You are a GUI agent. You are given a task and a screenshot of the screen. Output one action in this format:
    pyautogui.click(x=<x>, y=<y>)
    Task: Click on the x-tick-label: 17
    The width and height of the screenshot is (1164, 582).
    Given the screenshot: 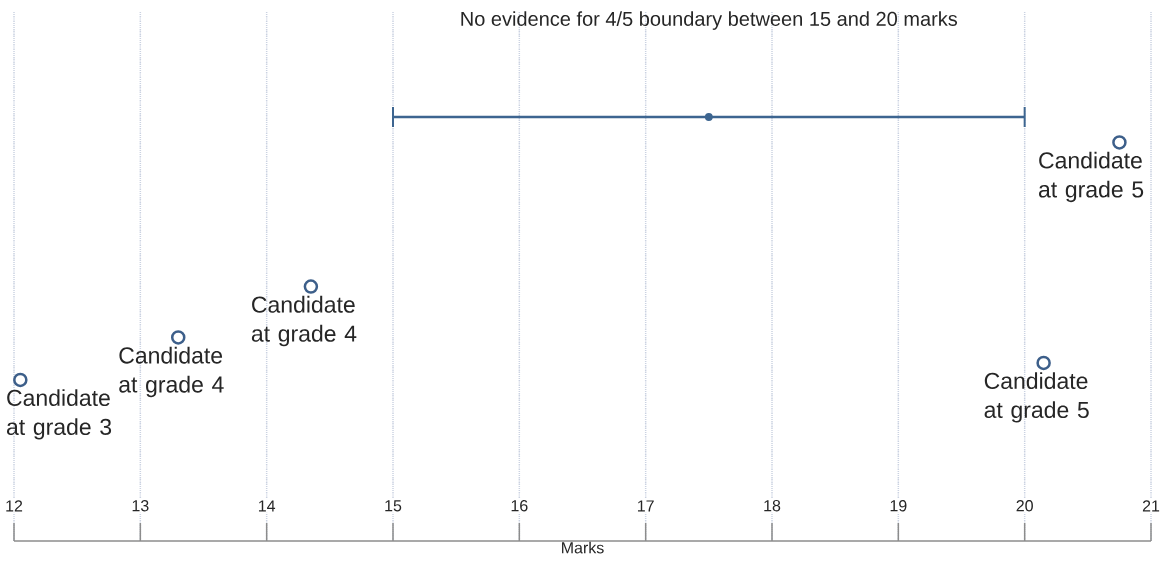 What is the action you would take?
    pyautogui.click(x=645, y=506)
    